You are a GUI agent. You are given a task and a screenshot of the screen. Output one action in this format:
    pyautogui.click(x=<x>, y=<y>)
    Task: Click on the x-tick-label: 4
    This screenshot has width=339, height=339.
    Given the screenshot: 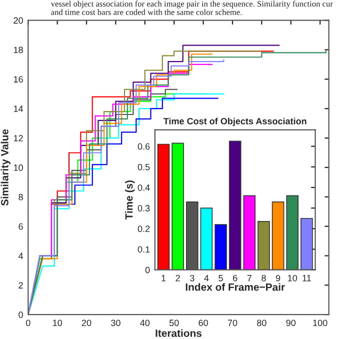 What is the action you would take?
    pyautogui.click(x=206, y=278)
    